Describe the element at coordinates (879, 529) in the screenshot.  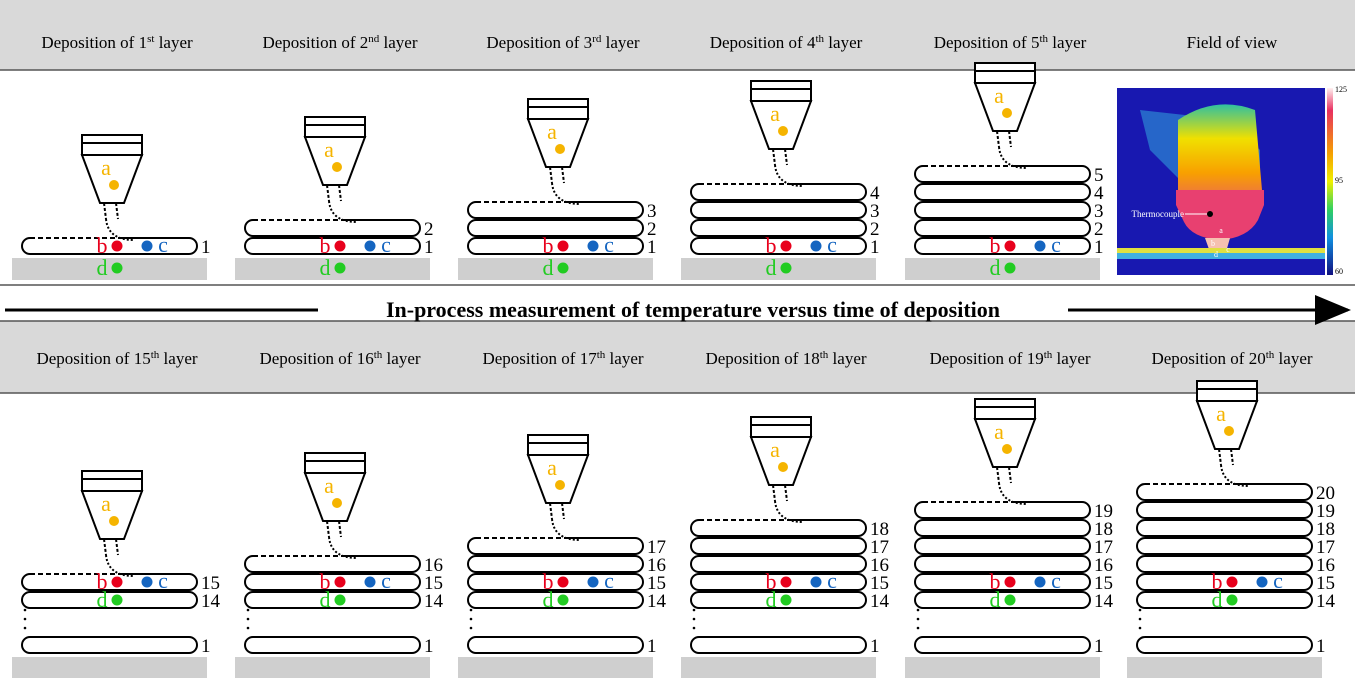
I see `layer-number: 18` at that location.